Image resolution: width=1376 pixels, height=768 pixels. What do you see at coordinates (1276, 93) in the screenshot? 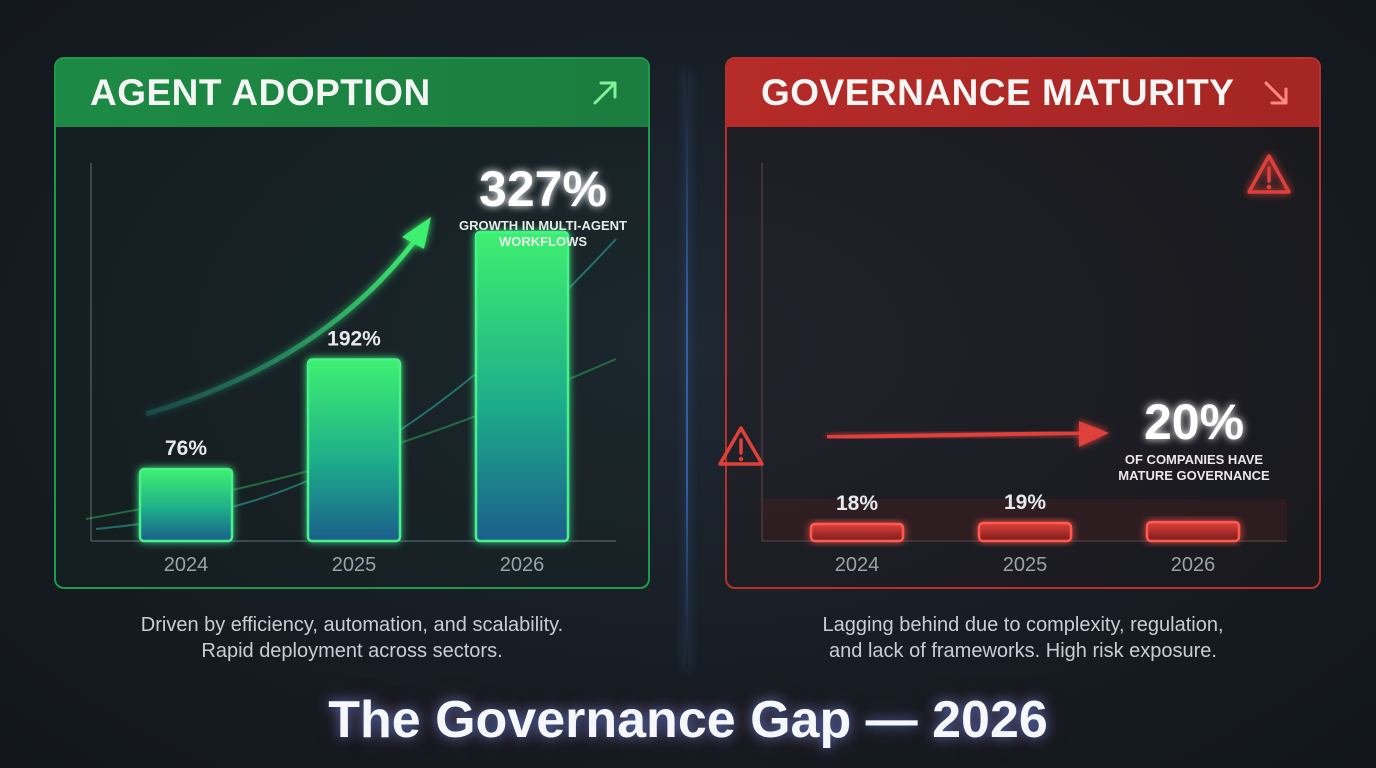
I see `trend-down-arrow-icon` at bounding box center [1276, 93].